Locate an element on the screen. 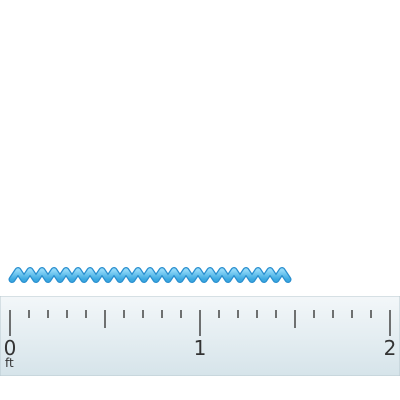  wavy-line-icon is located at coordinates (200, 273).